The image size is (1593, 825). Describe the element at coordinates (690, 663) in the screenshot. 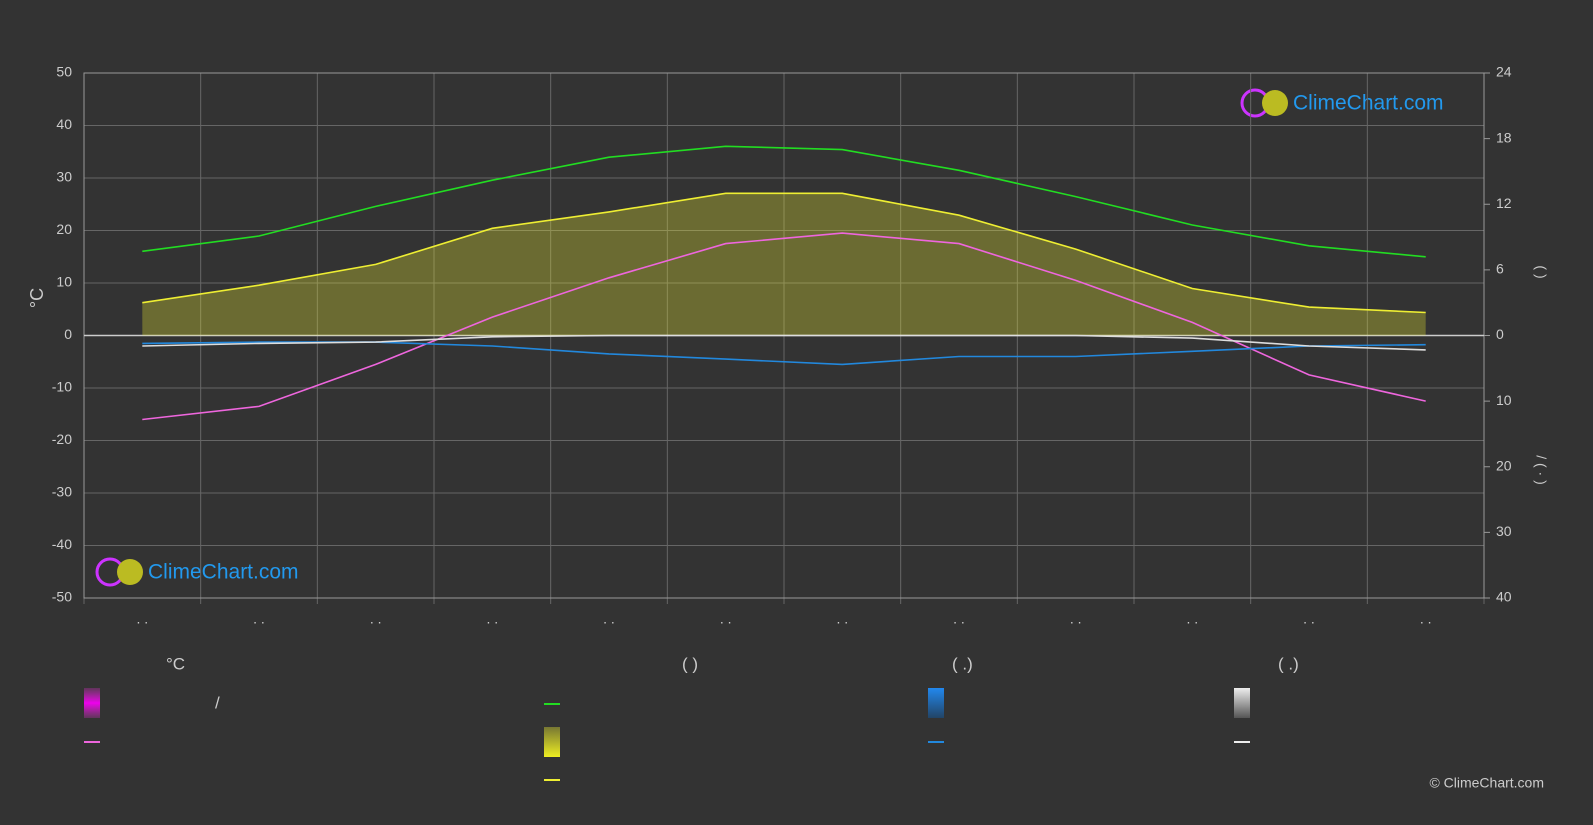

I see `legend-header: ( )` at that location.